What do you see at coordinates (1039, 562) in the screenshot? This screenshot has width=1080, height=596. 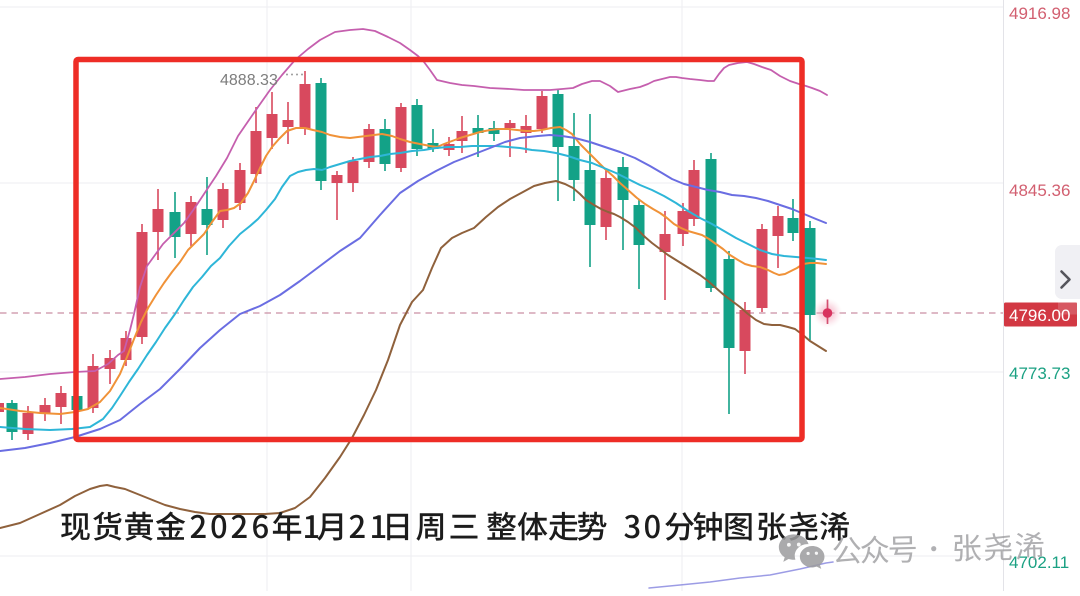 I see `svg-text: 4702.11` at bounding box center [1039, 562].